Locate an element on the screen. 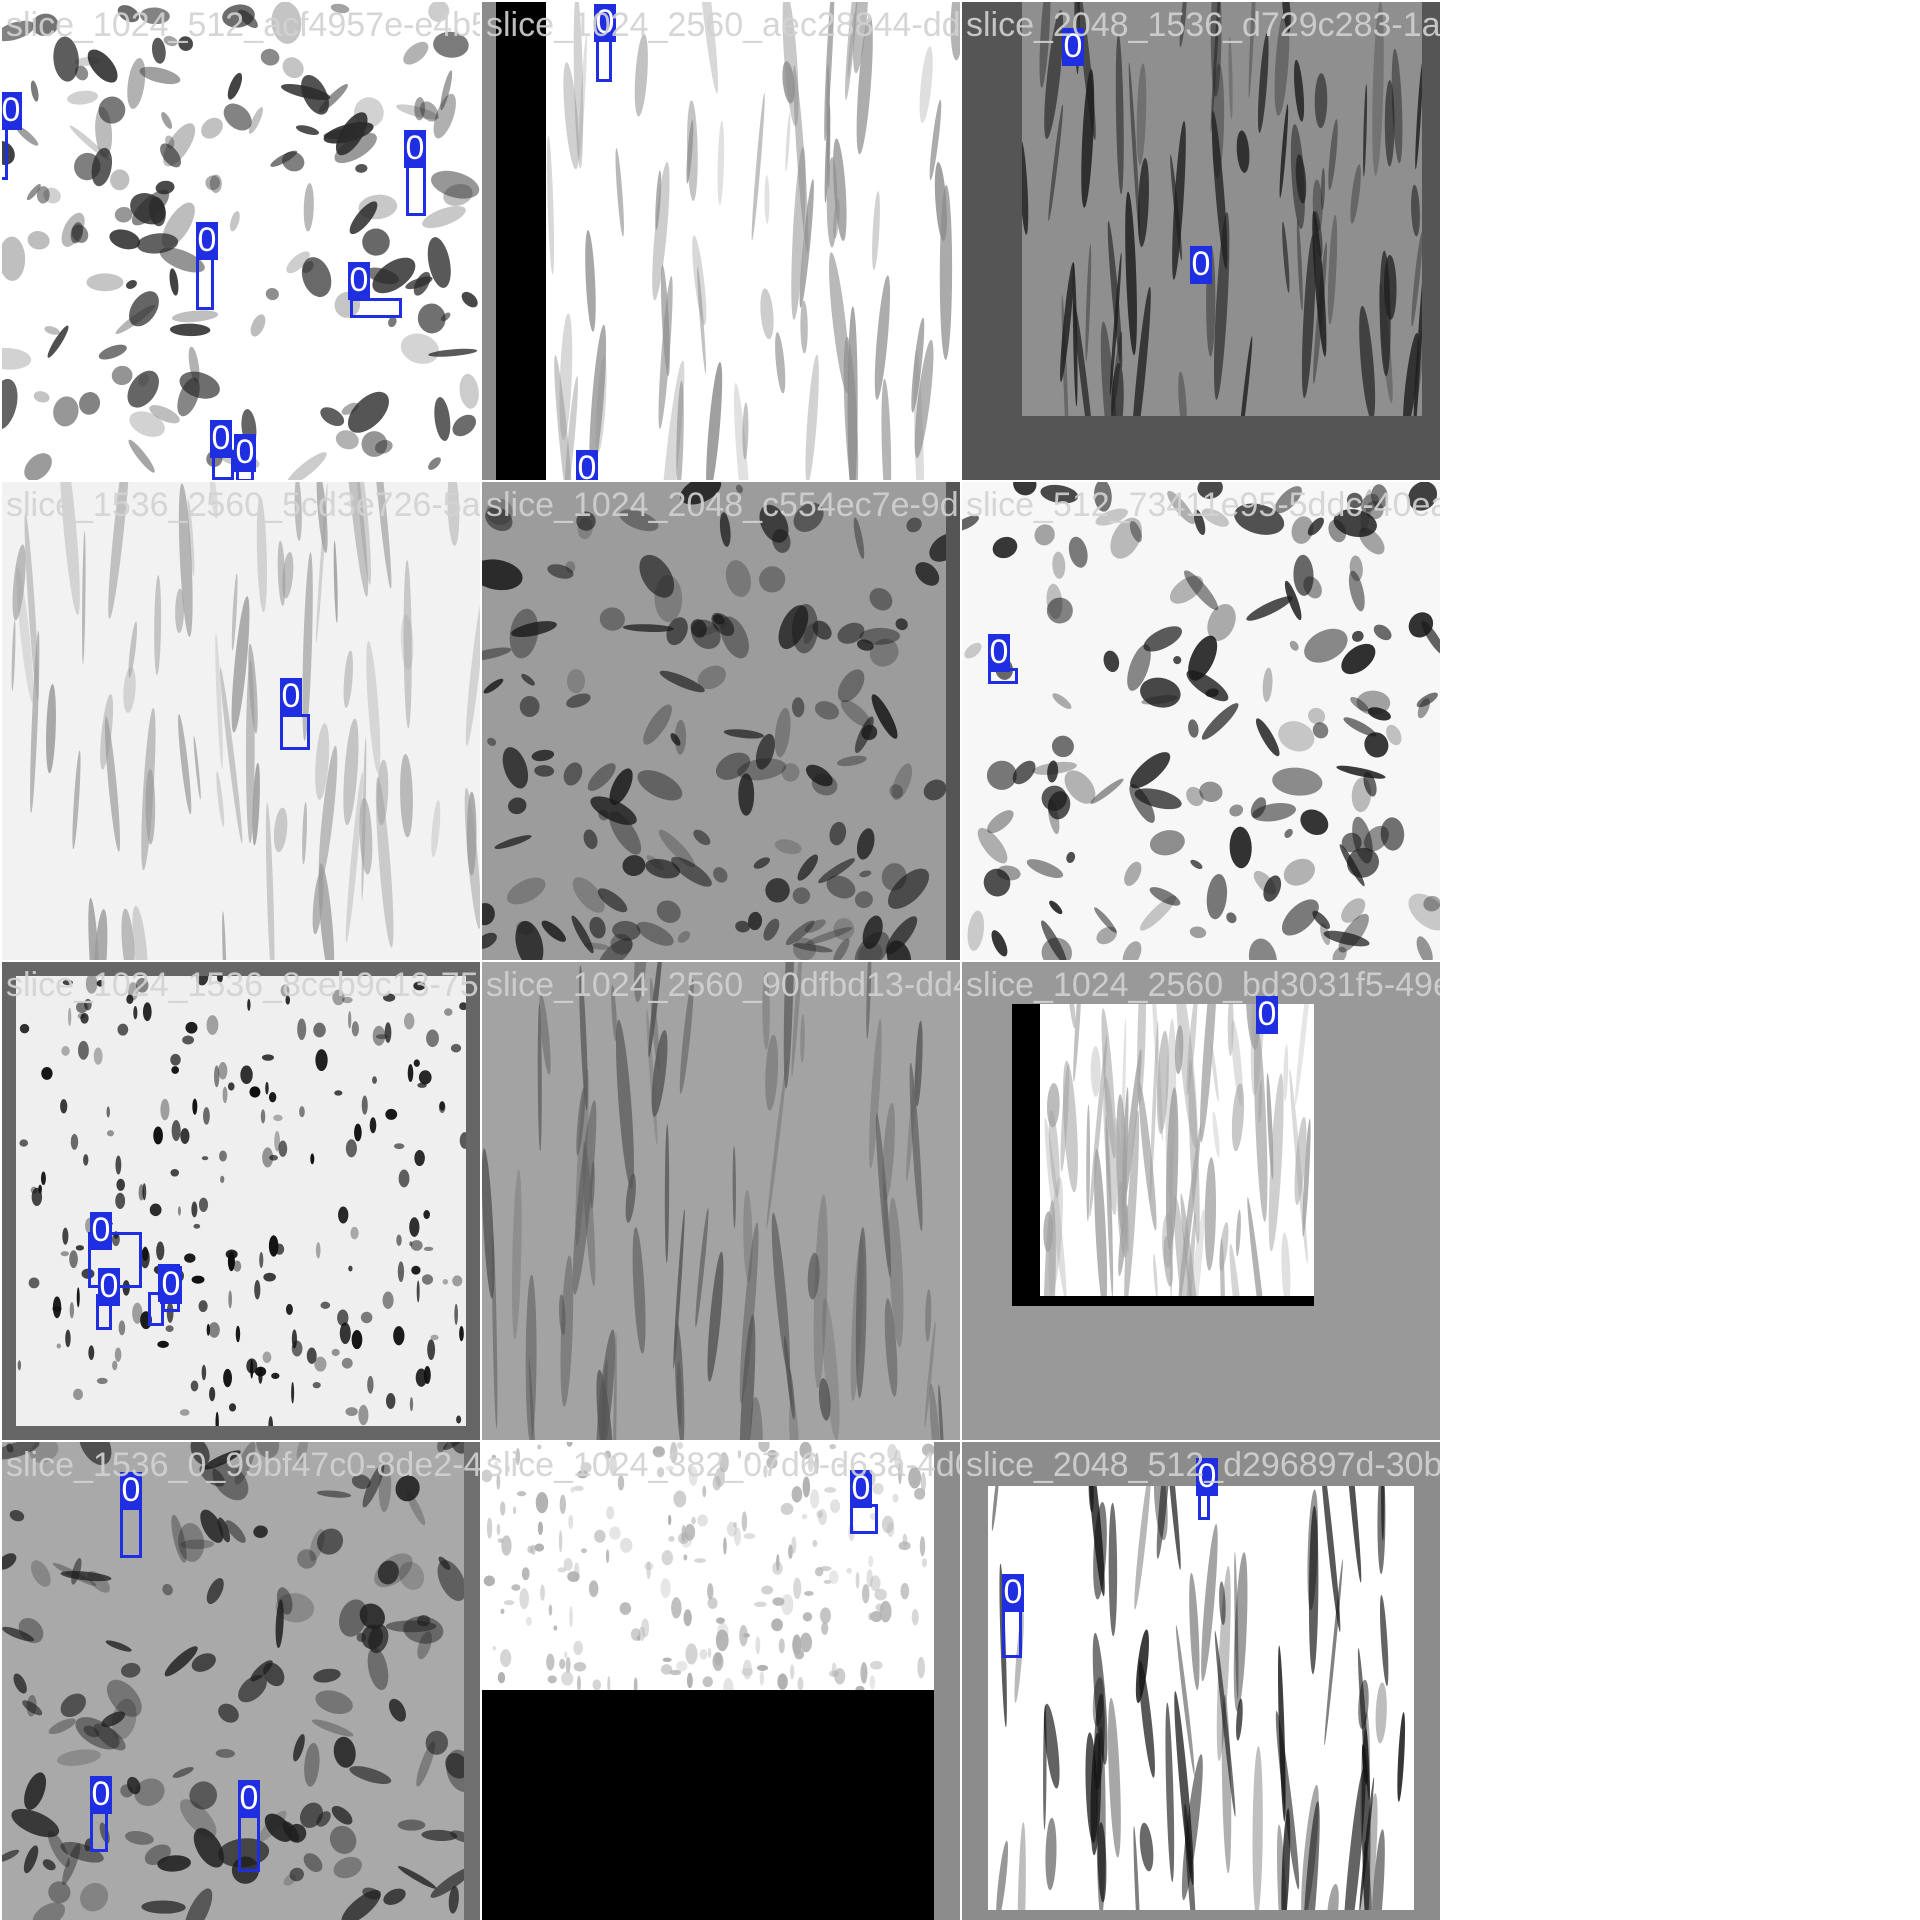 The width and height of the screenshot is (1920, 1920). image-tile: 0 slice_1536_2560_5cd3e726-5a38-4d04-8c is located at coordinates (241, 721).